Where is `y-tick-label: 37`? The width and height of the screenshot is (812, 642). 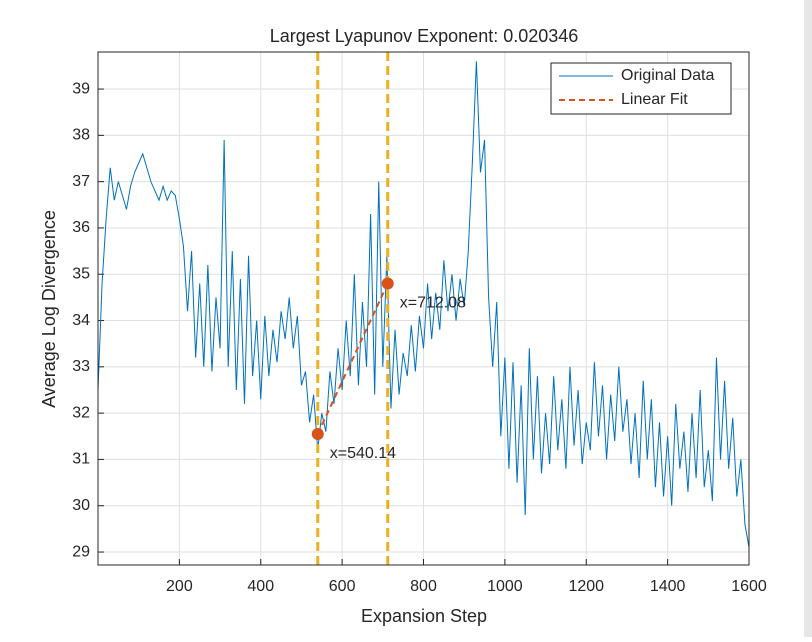
y-tick-label: 37 is located at coordinates (81, 181).